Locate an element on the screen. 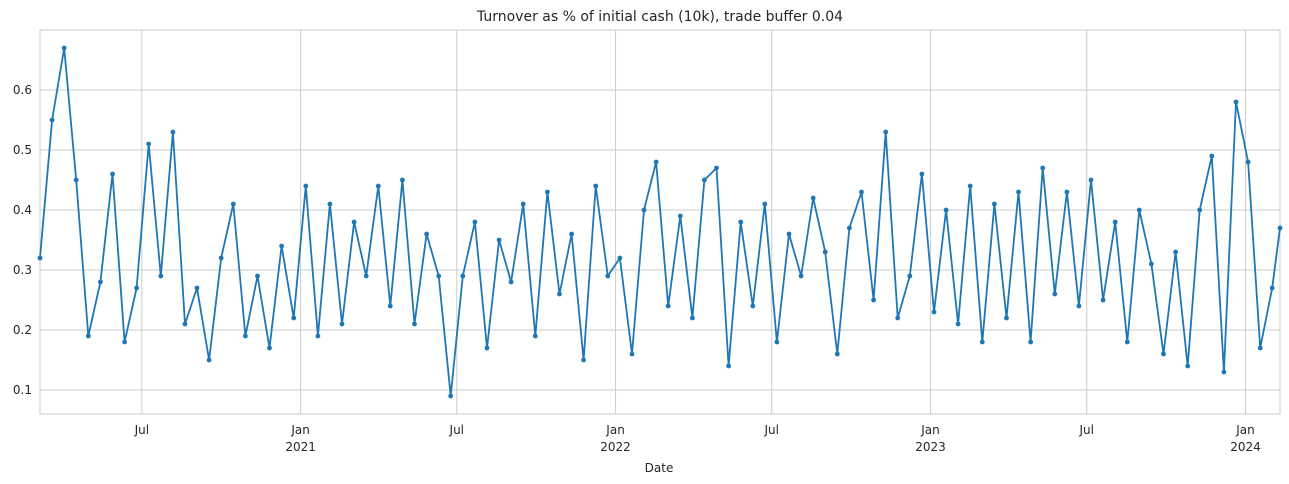 The height and width of the screenshot is (484, 1289). x-tick-year-label: 2023 is located at coordinates (930, 447).